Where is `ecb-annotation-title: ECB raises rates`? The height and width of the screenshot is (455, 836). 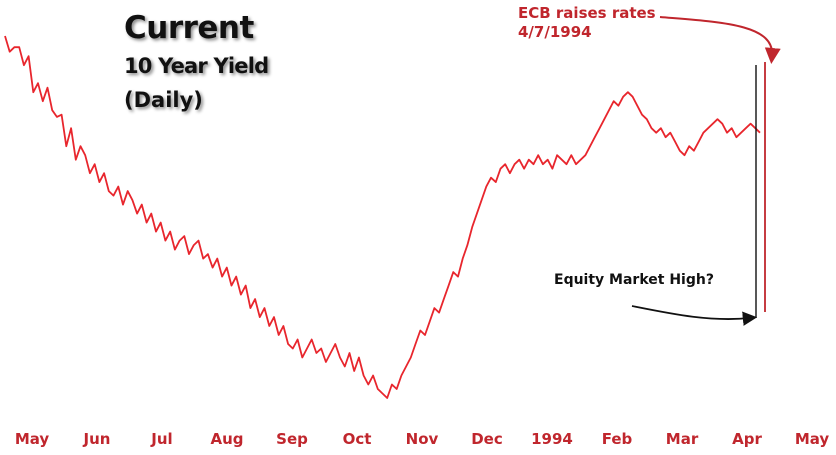
ecb-annotation-title: ECB raises rates is located at coordinates (587, 13).